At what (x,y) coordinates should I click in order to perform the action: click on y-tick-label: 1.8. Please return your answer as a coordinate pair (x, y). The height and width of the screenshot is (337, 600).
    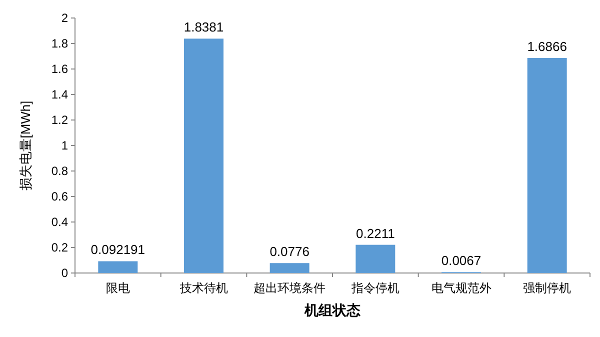
    Looking at the image, I should click on (59, 43).